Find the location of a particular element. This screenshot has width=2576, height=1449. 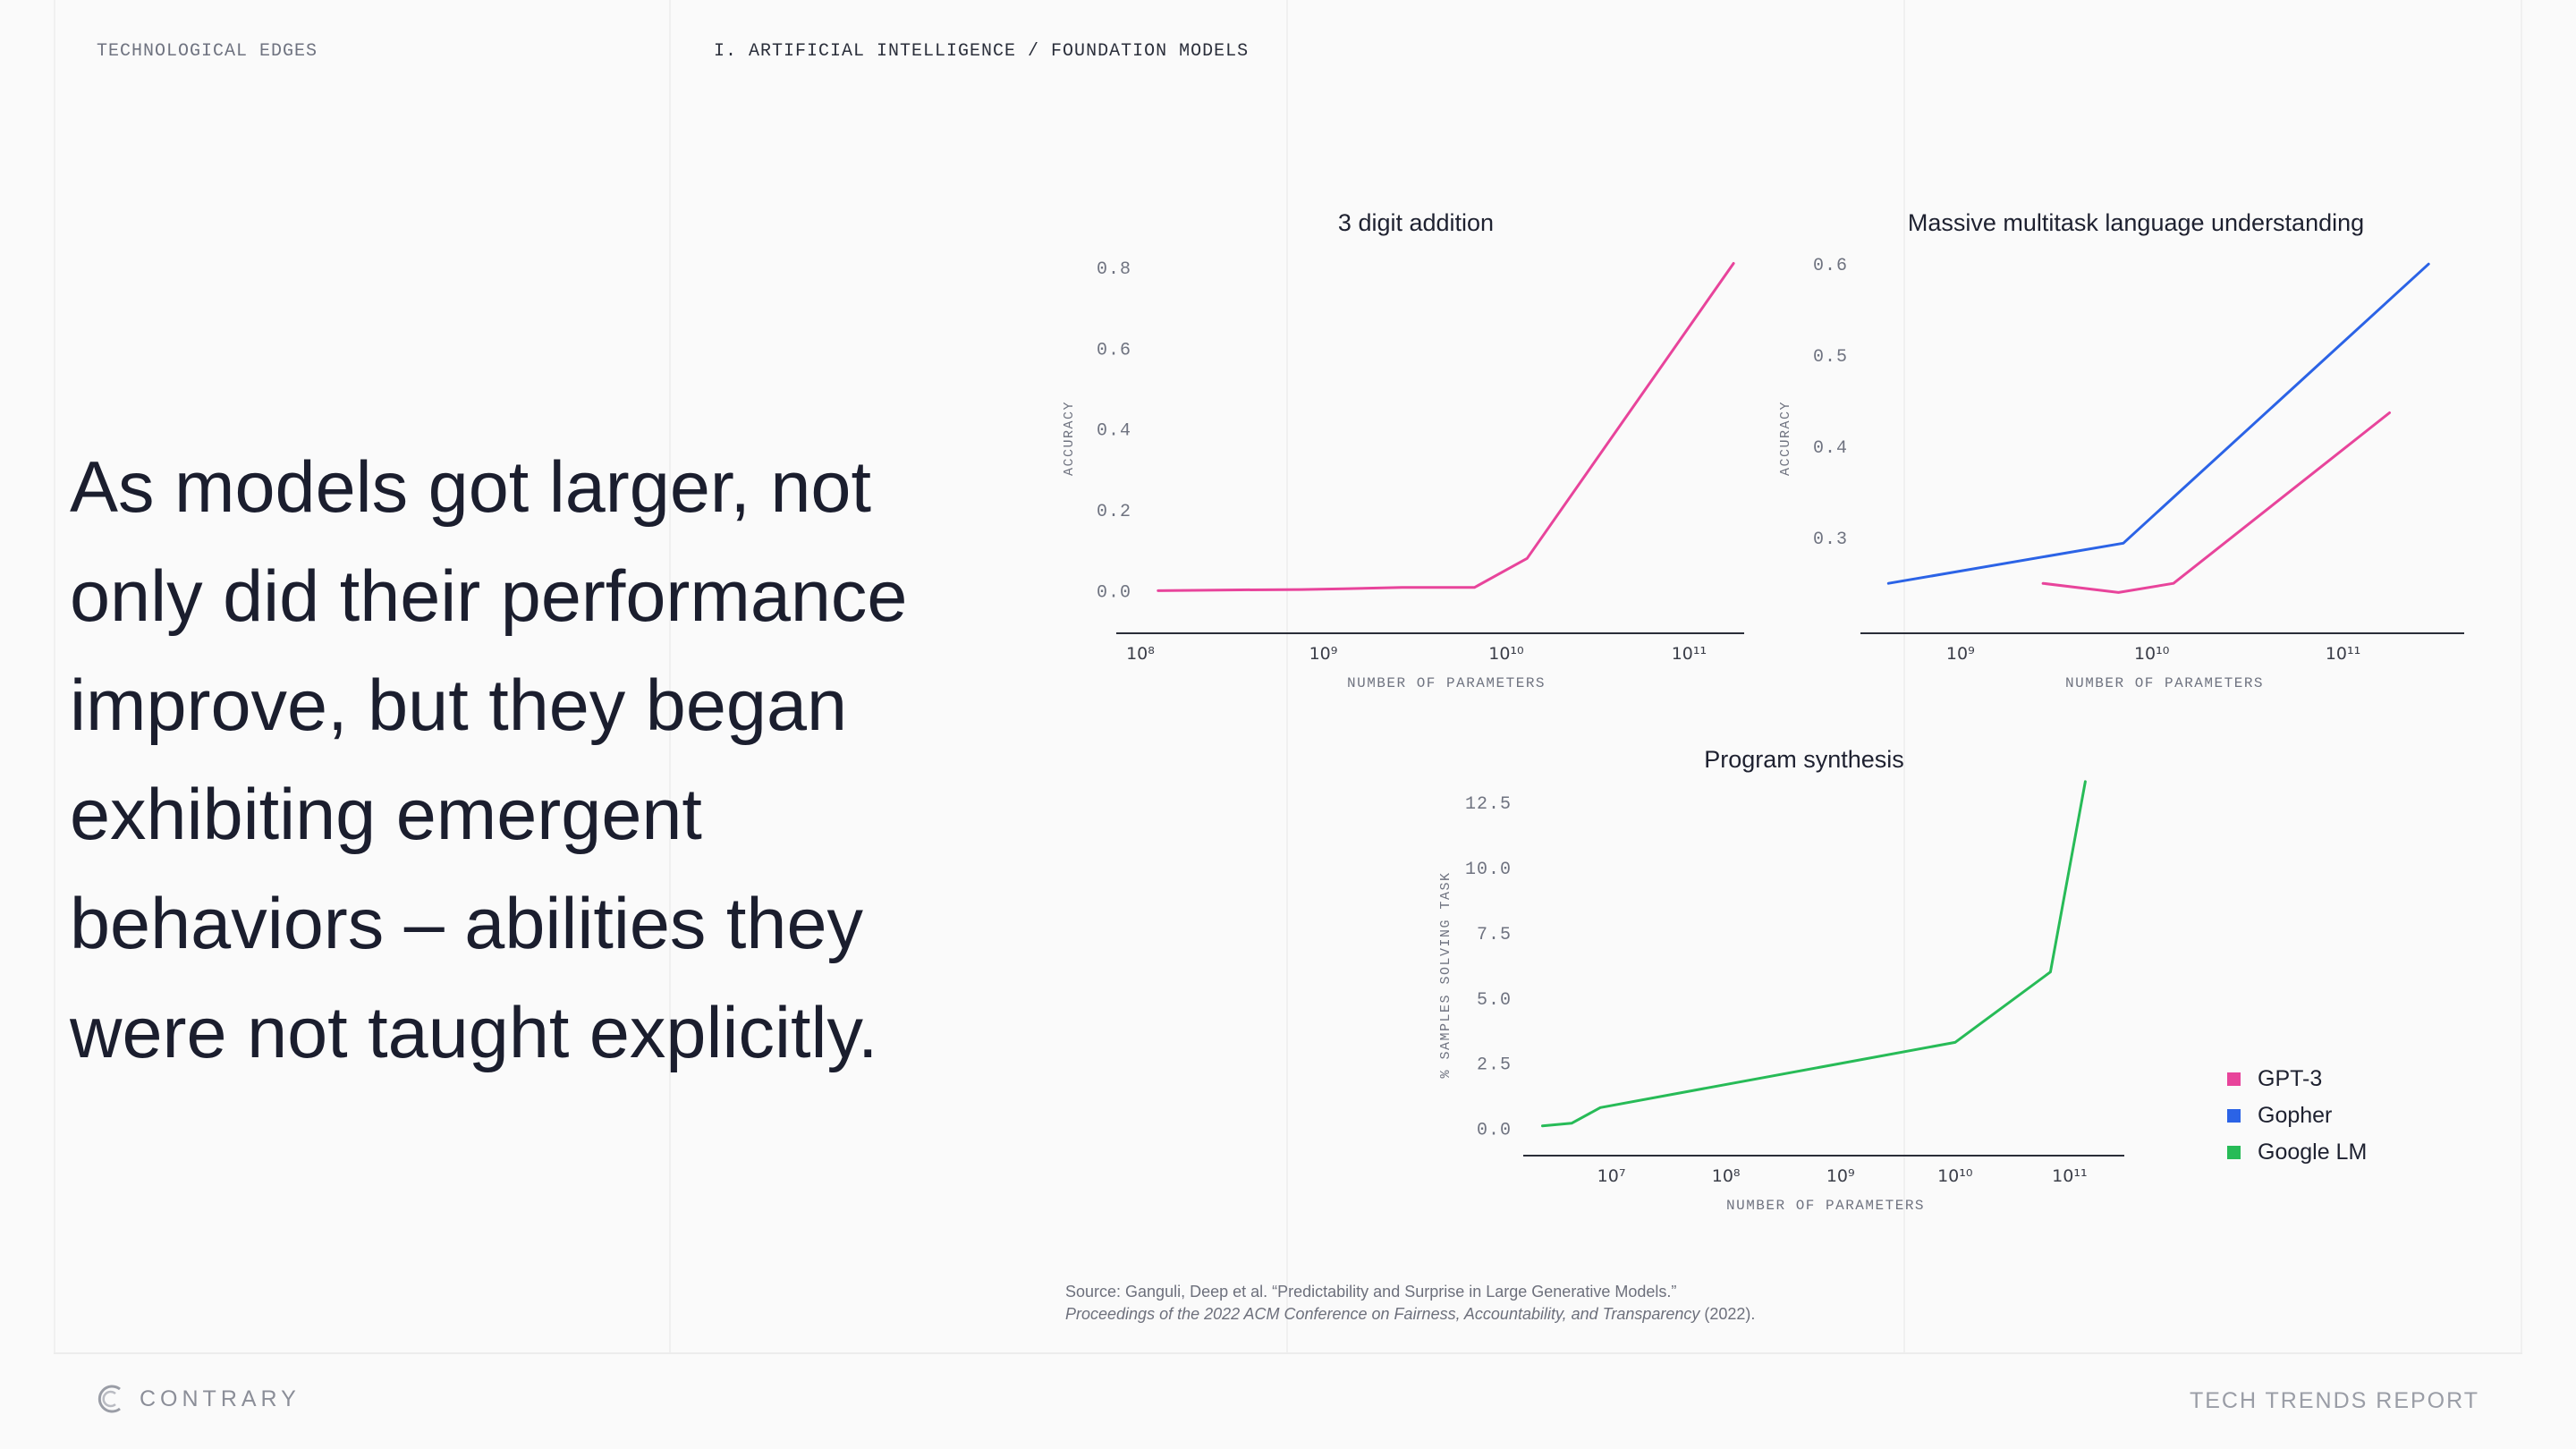

y-tick-label: 10.0 is located at coordinates (1488, 870).